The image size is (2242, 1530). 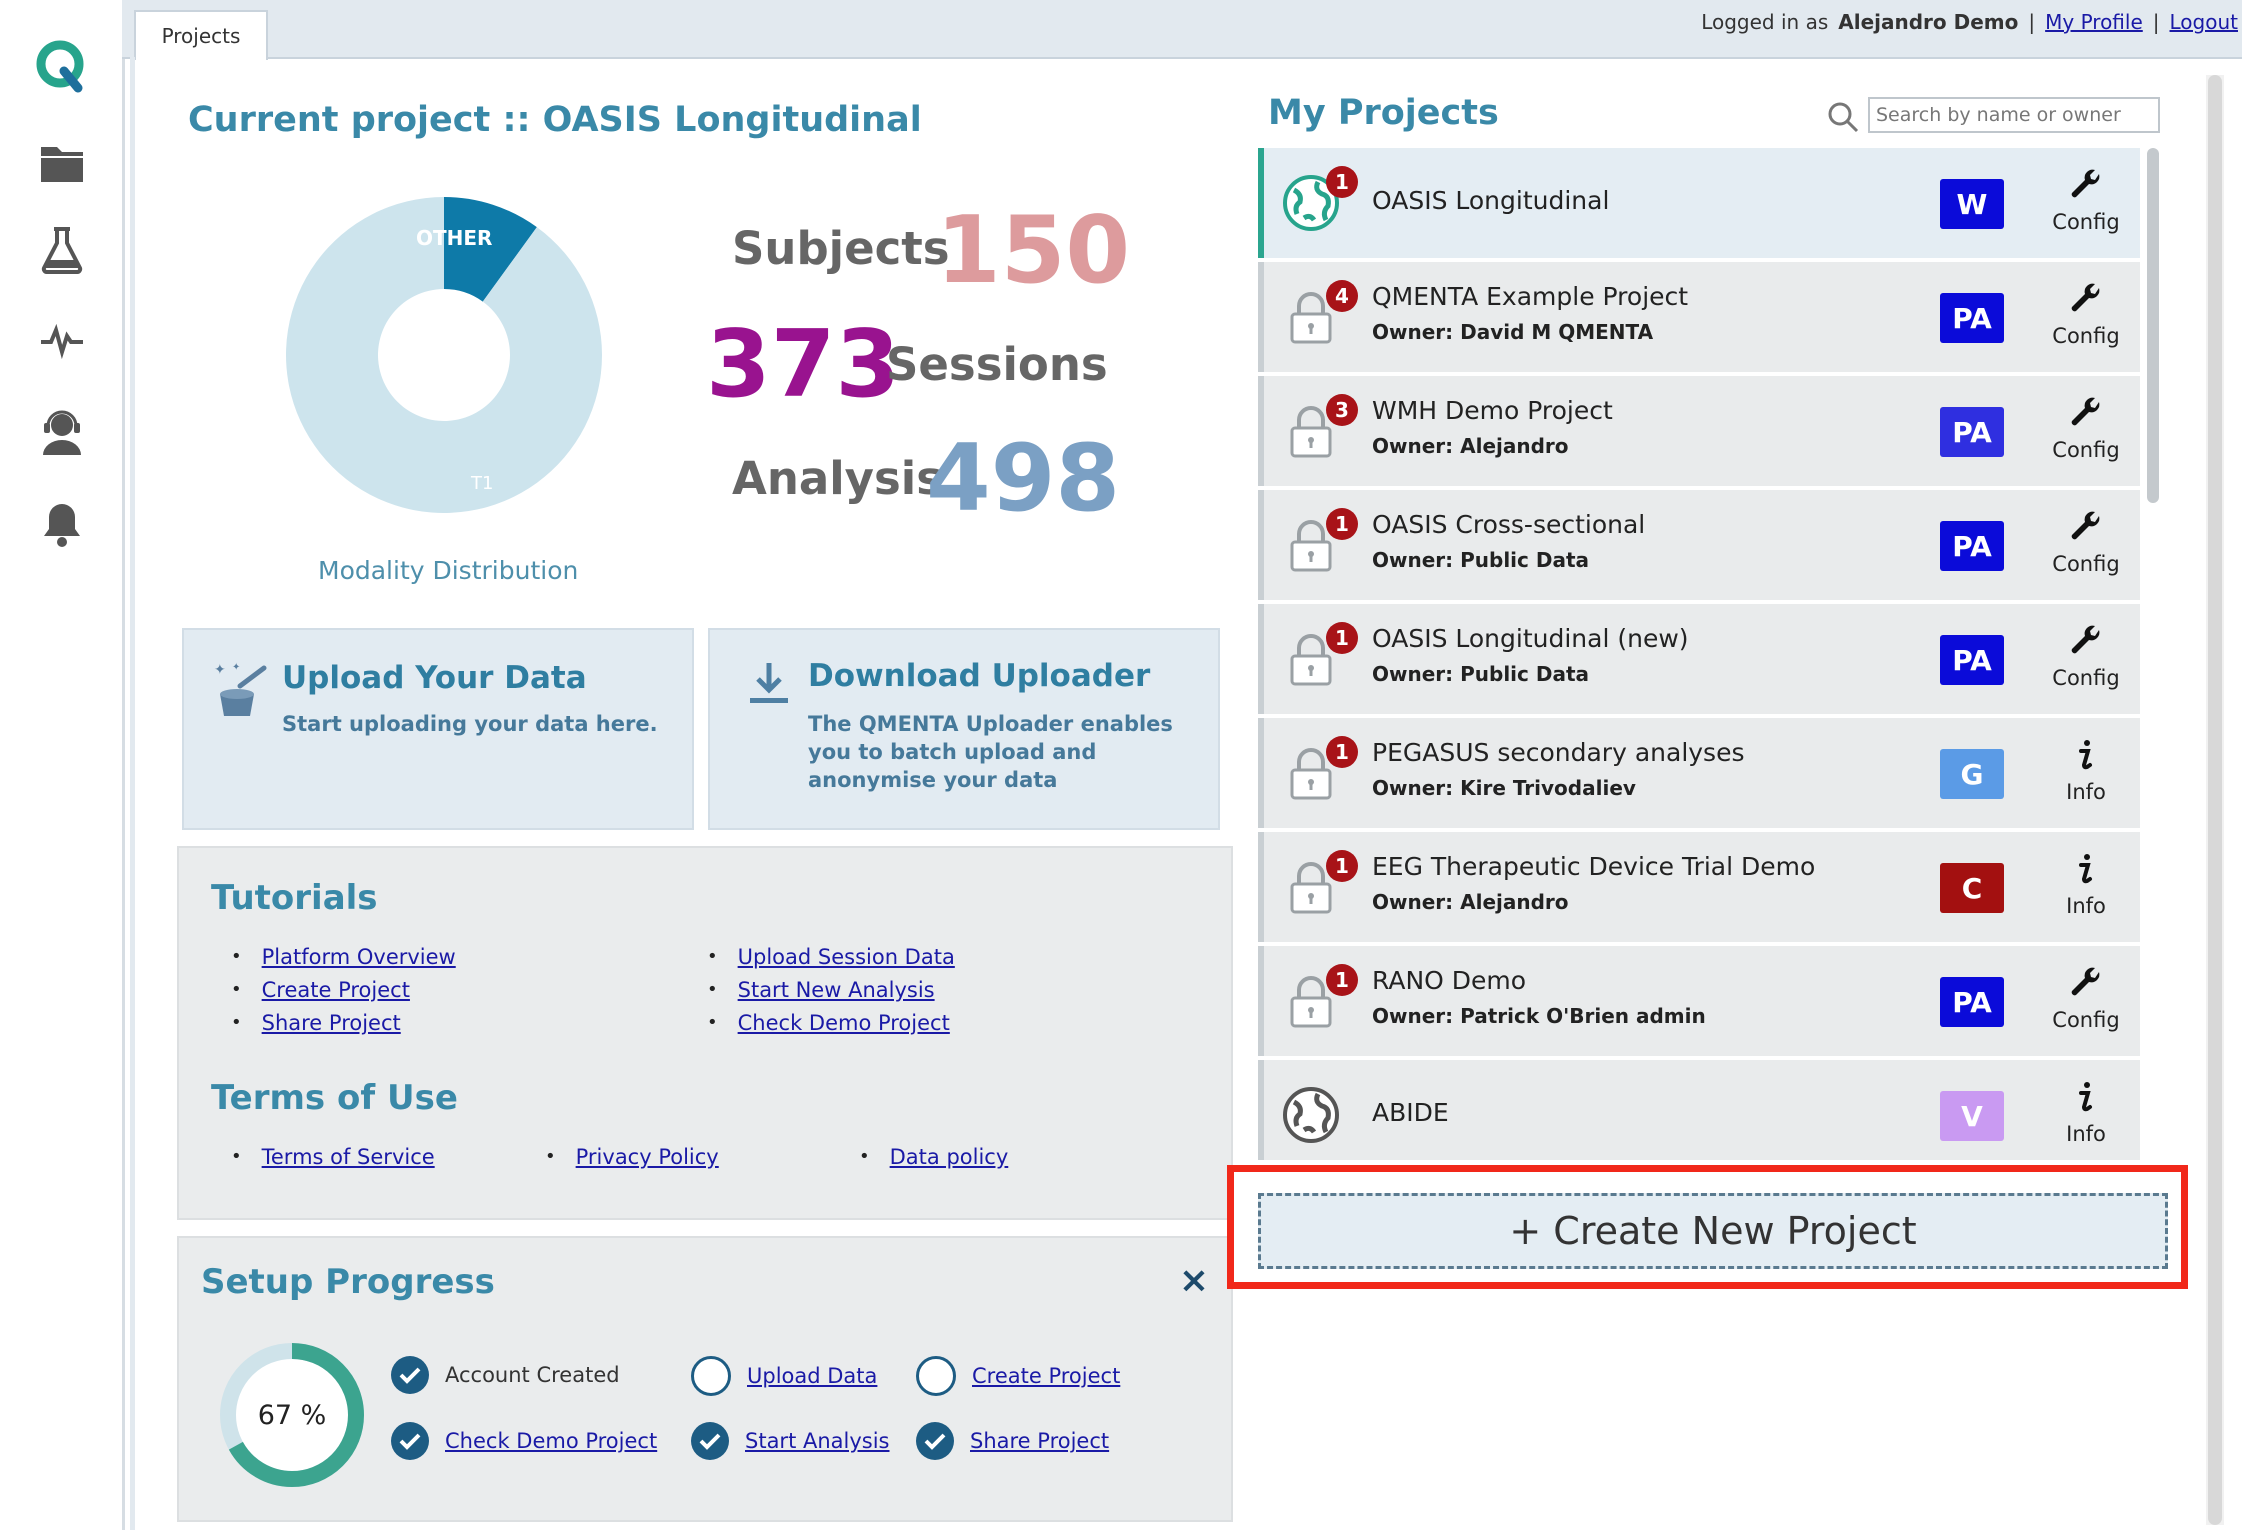 What do you see at coordinates (1699, 203) in the screenshot?
I see `project-row: 1 OASIS Longitudinal W Config` at bounding box center [1699, 203].